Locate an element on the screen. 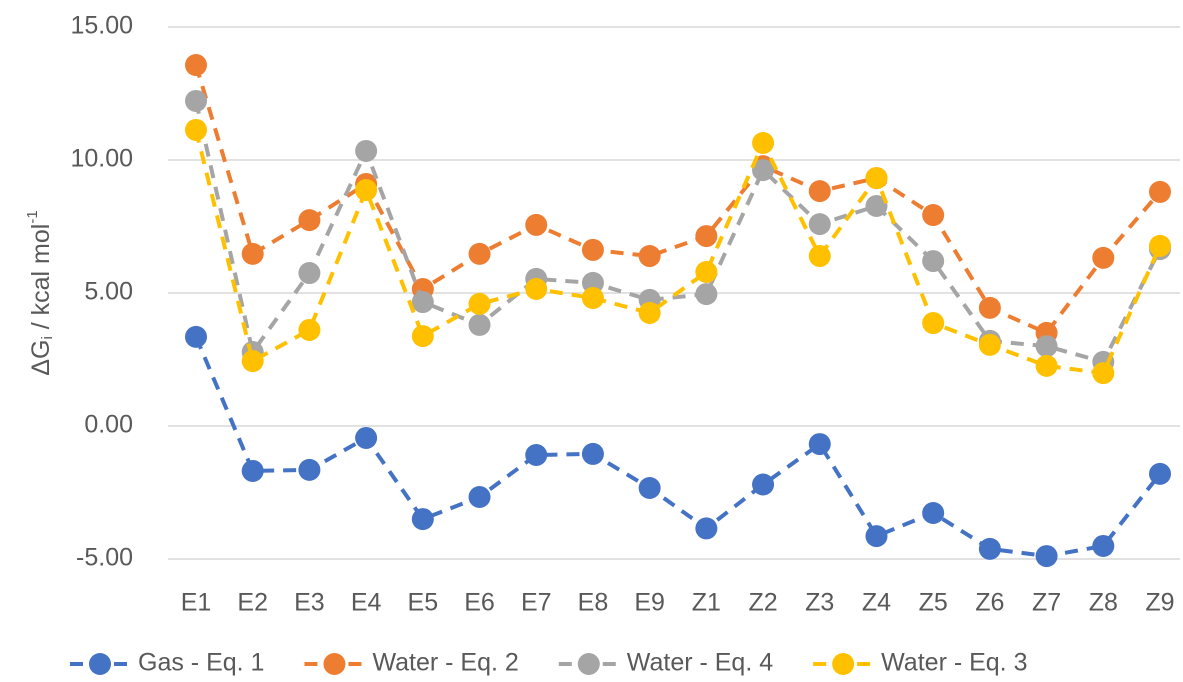 The width and height of the screenshot is (1183, 682). x-tick-label: E3 is located at coordinates (309, 603).